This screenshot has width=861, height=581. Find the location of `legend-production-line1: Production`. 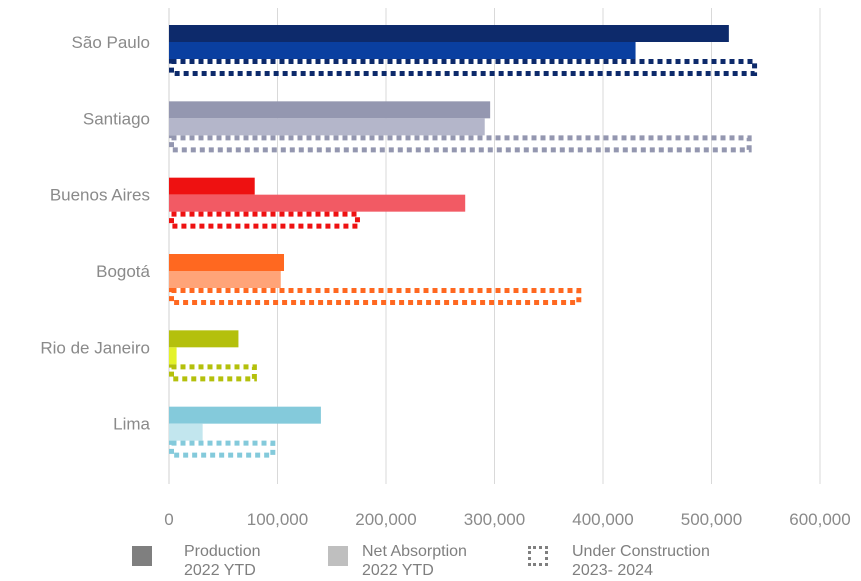

legend-production-line1: Production is located at coordinates (222, 551).